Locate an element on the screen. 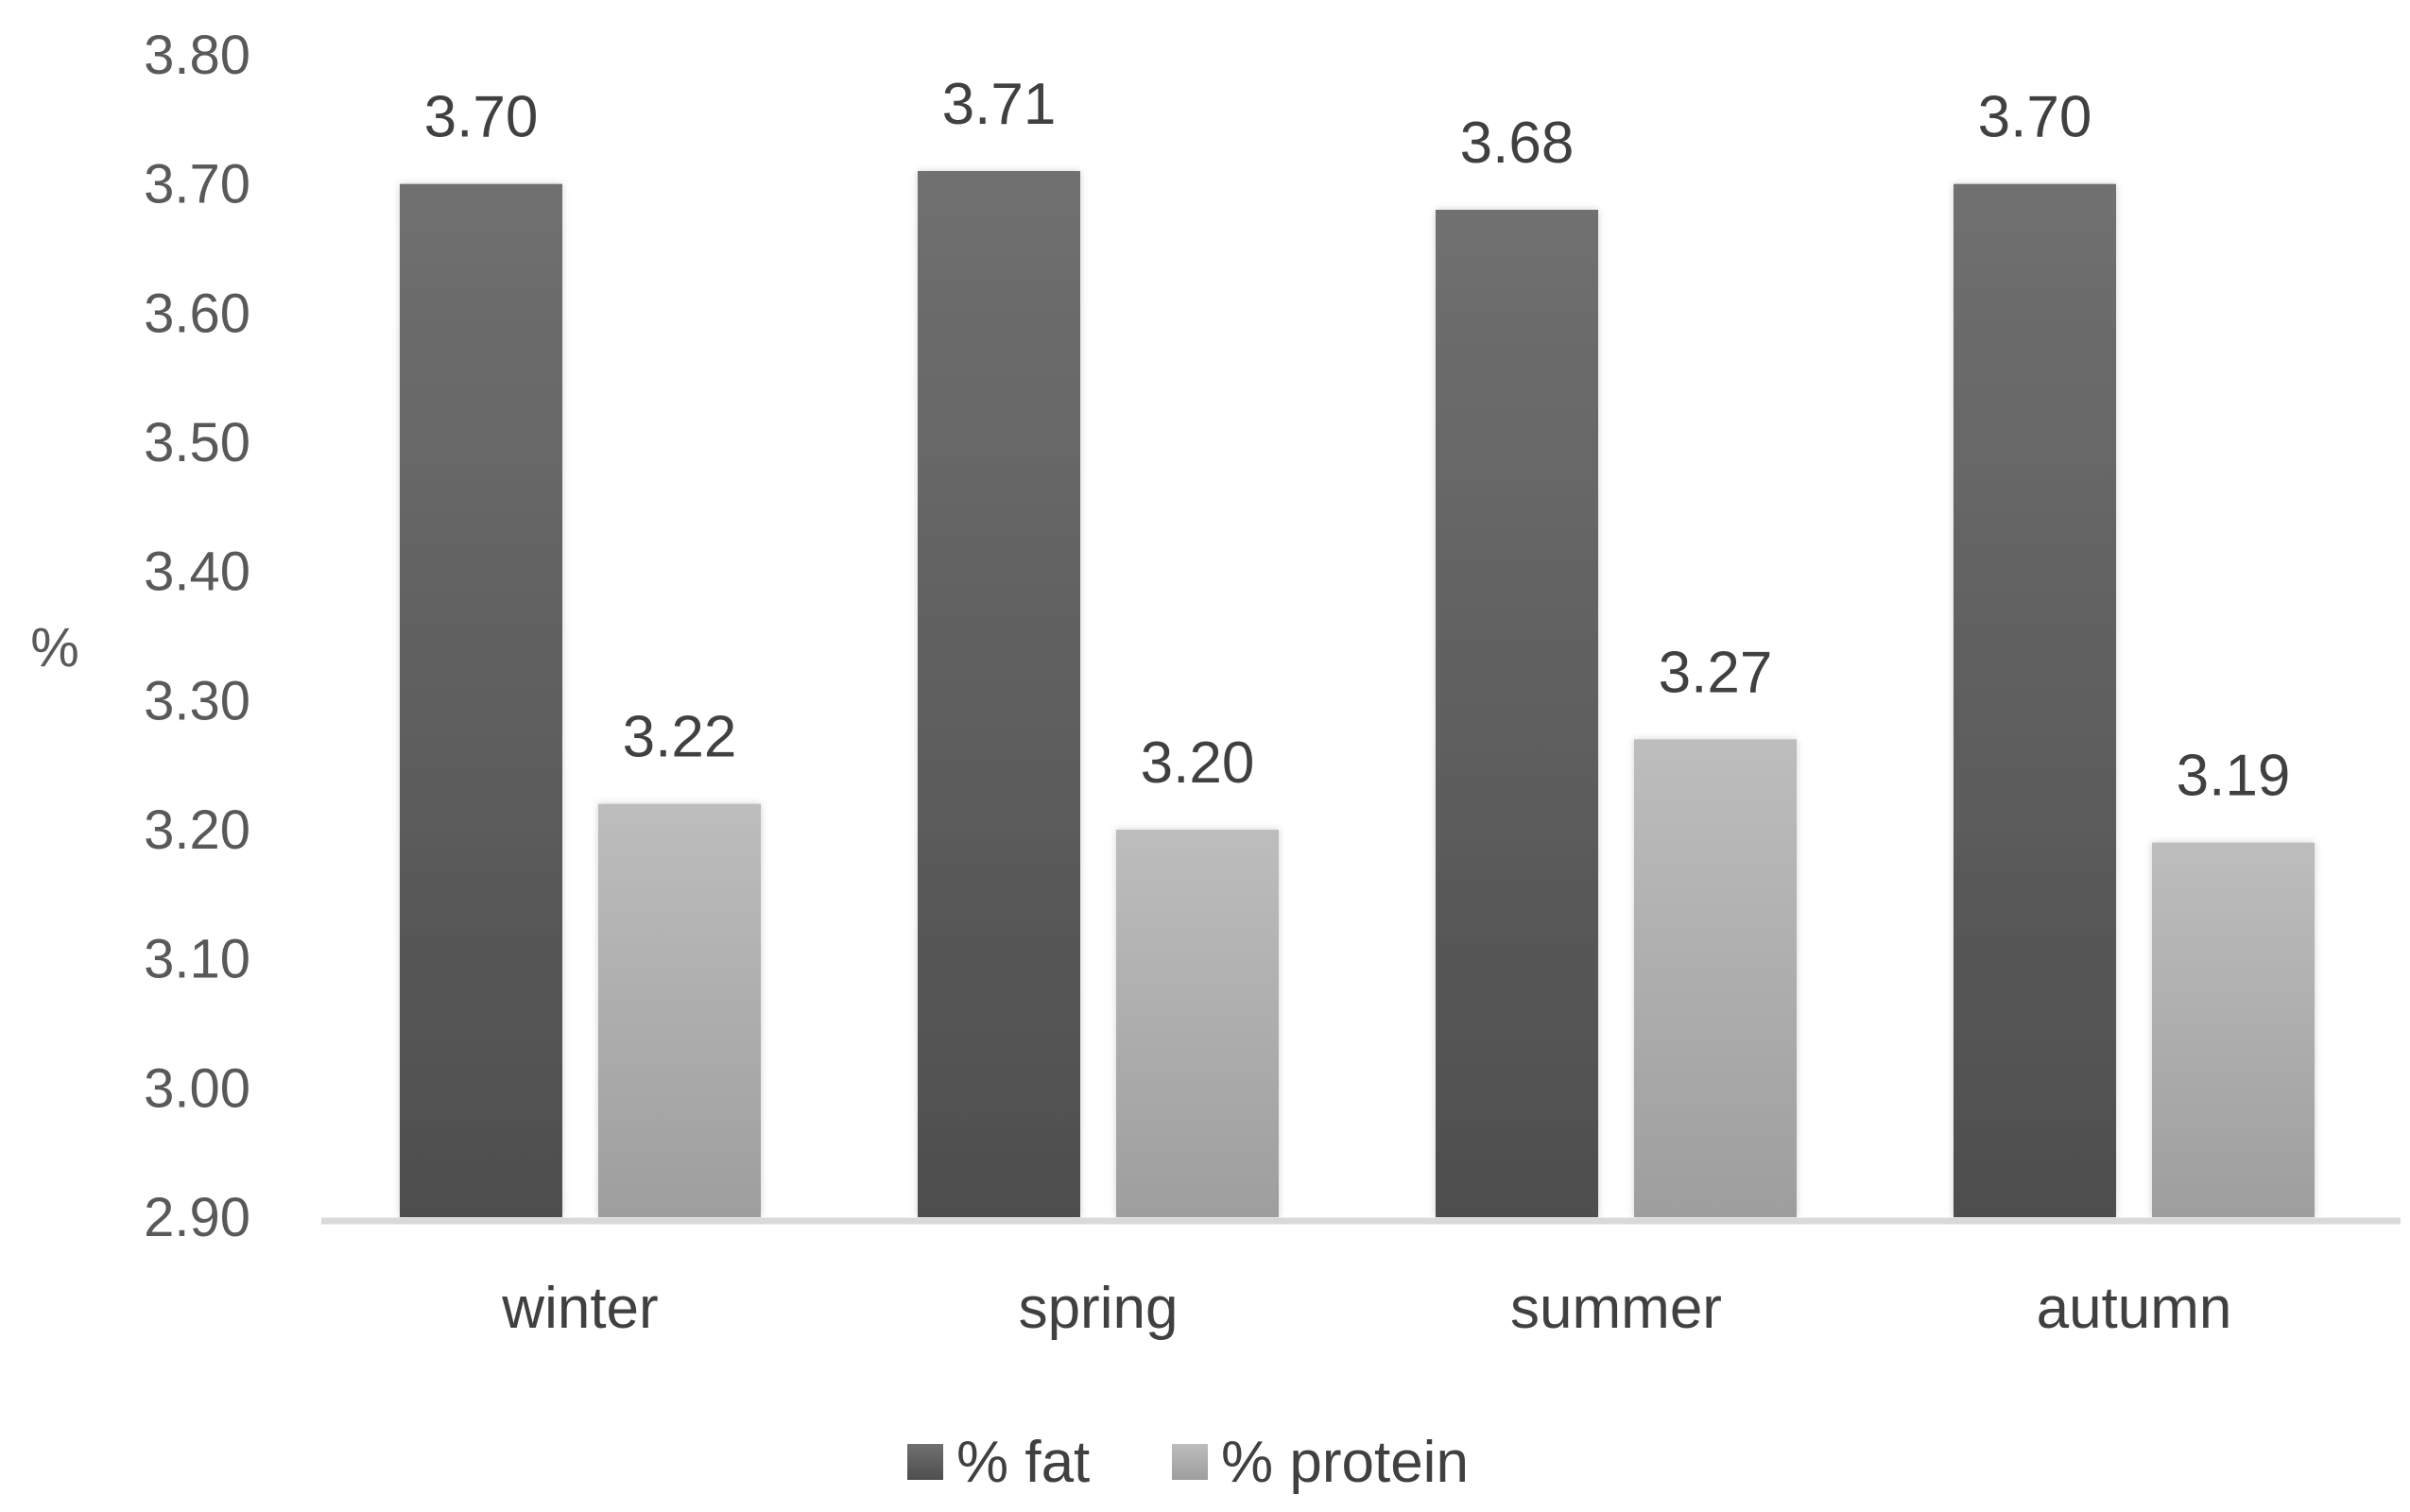 The height and width of the screenshot is (1512, 2410). legend-swatch-protein is located at coordinates (1190, 1462).